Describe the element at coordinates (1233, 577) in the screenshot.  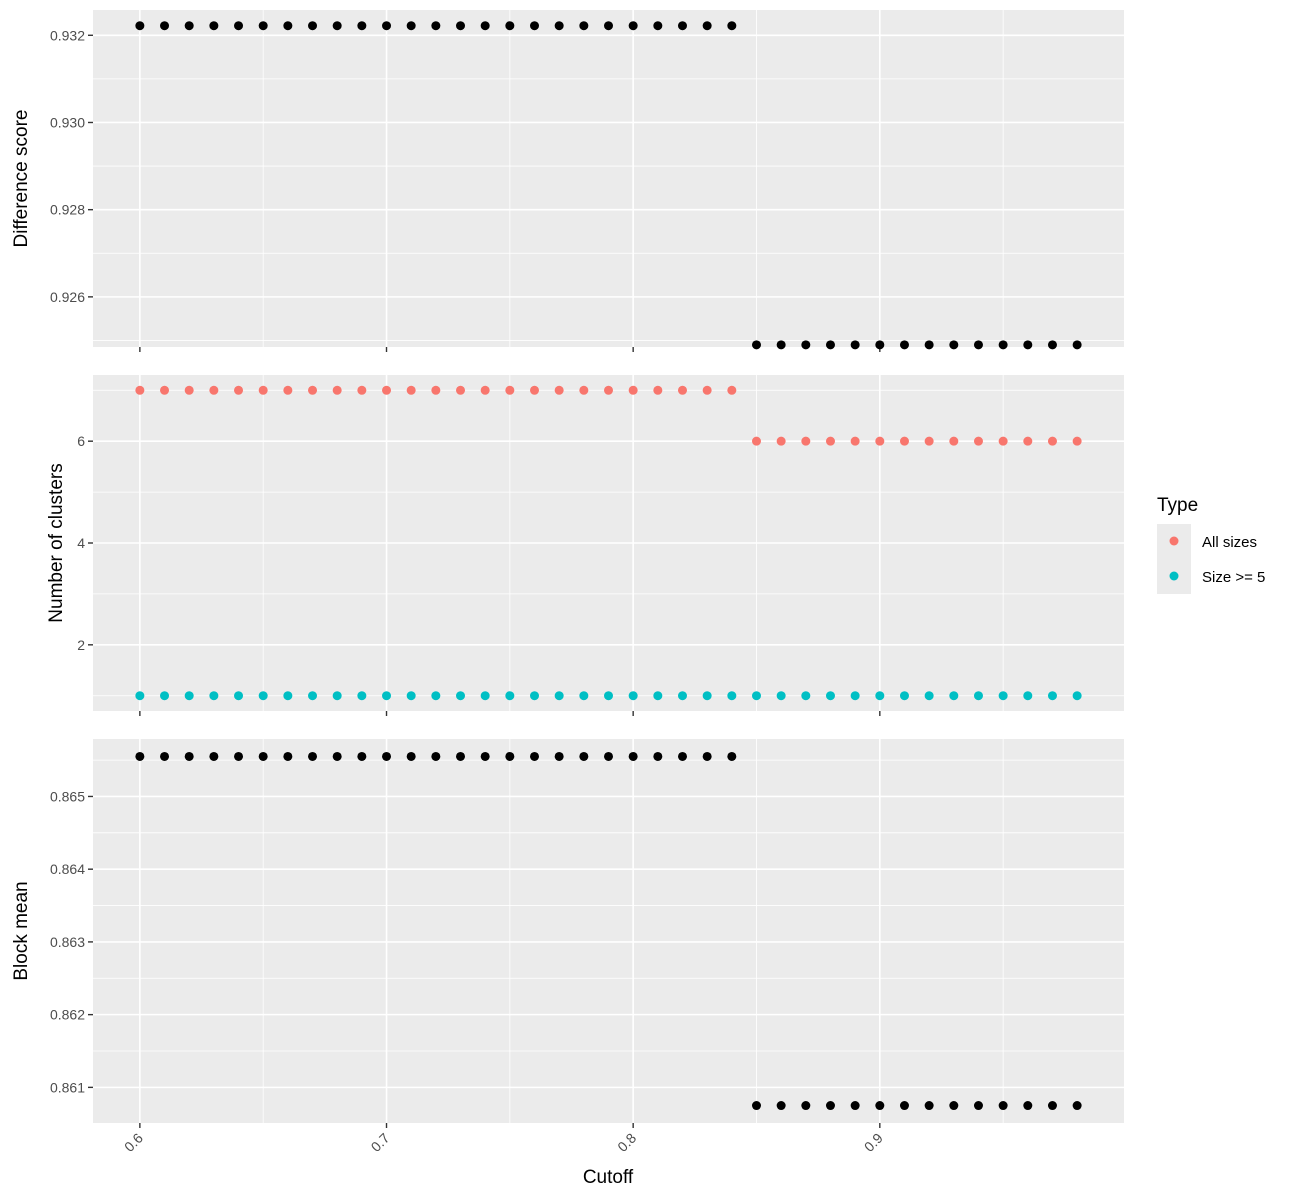
I see `legend-label-size-ge-5: Size >= 5` at that location.